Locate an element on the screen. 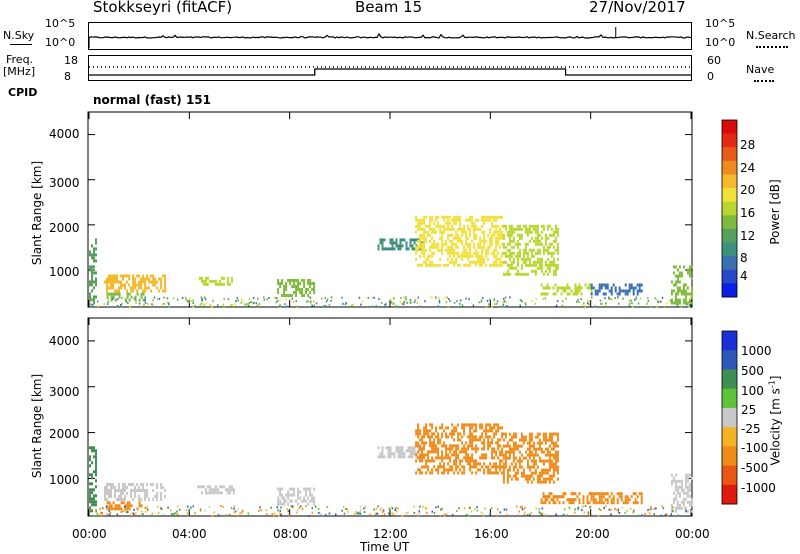  power-cb-tick-4: 4 is located at coordinates (744, 276).